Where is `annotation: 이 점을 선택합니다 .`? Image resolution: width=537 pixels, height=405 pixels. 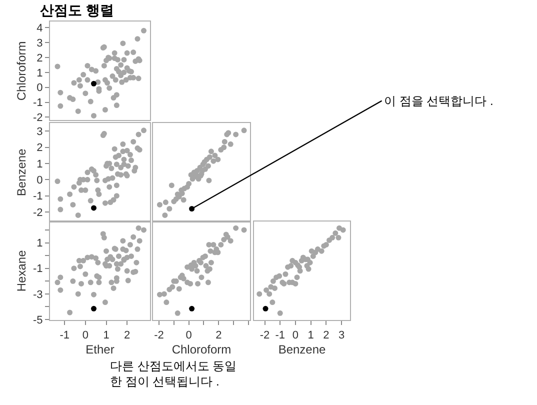 annotation: 이 점을 선택합니다 . is located at coordinates (439, 101).